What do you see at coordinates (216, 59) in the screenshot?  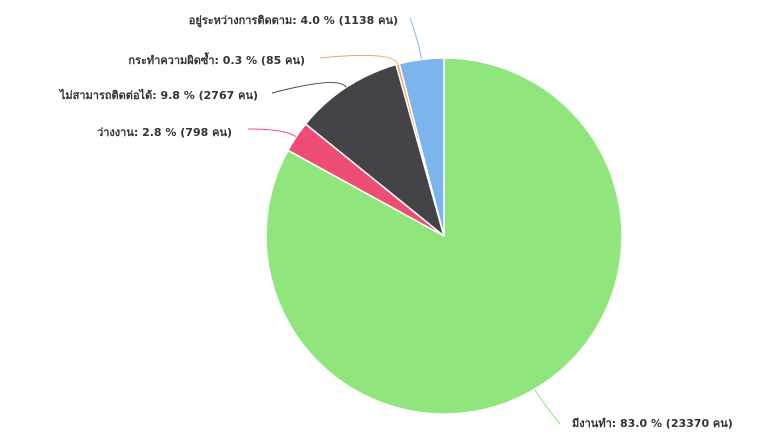 I see `slice-data-label: กระทำความผิดซ้ำ: 0.3 % (85 คน)` at bounding box center [216, 59].